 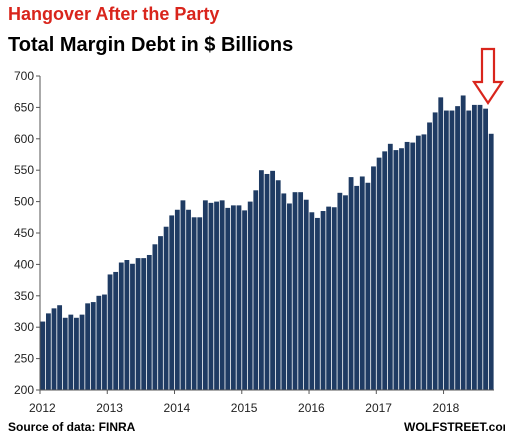 What do you see at coordinates (109, 408) in the screenshot?
I see `x-tick-label: 2013` at bounding box center [109, 408].